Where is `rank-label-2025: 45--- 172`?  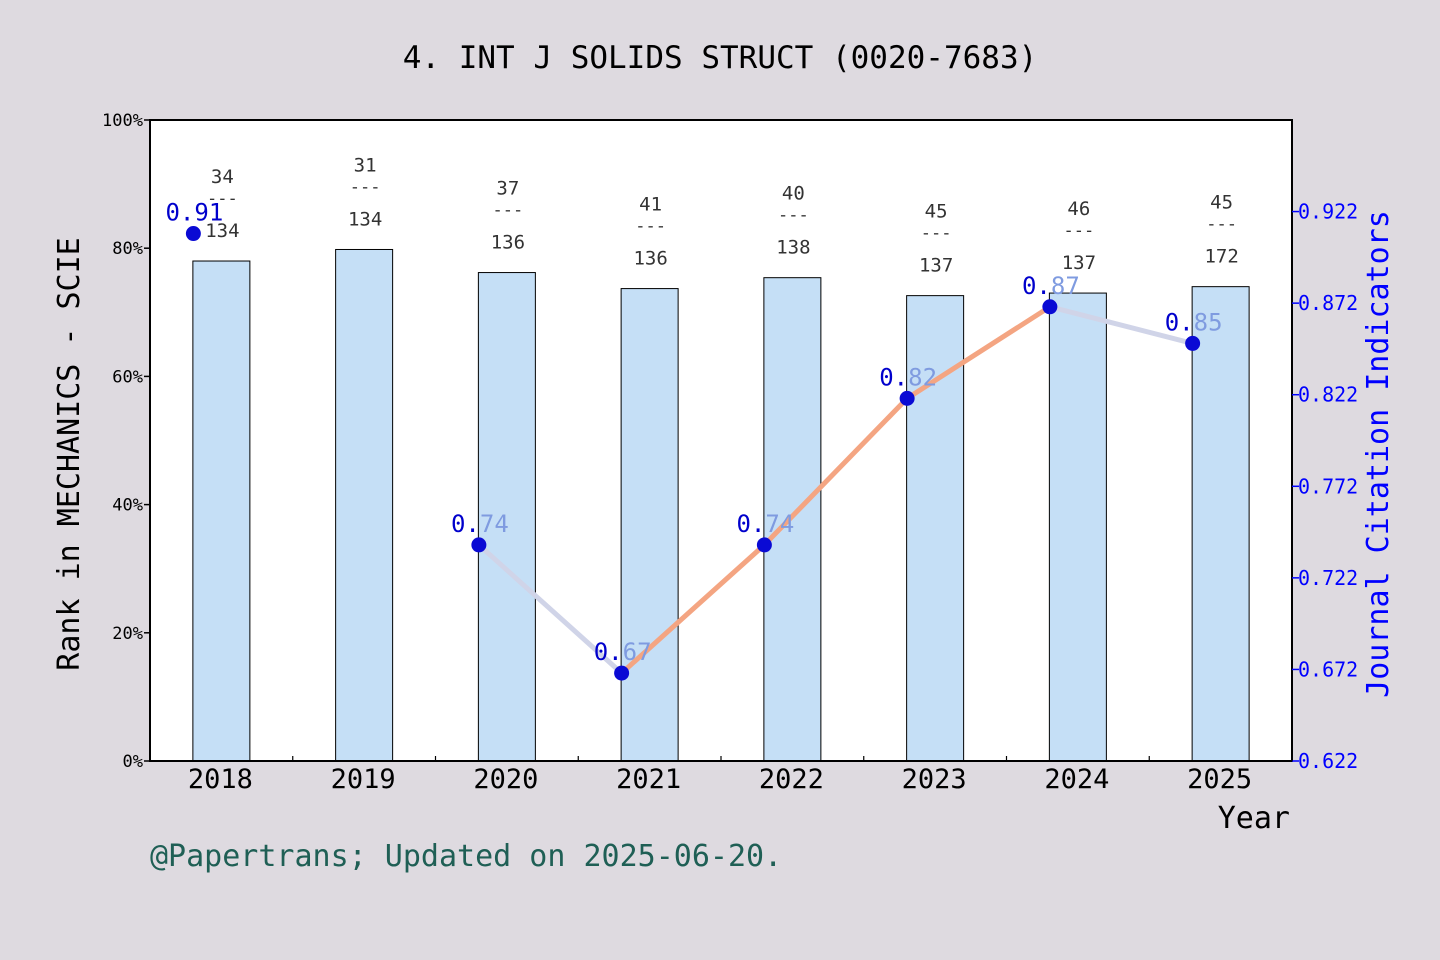
rank-label-2025: 45--- 172 is located at coordinates (1221, 230).